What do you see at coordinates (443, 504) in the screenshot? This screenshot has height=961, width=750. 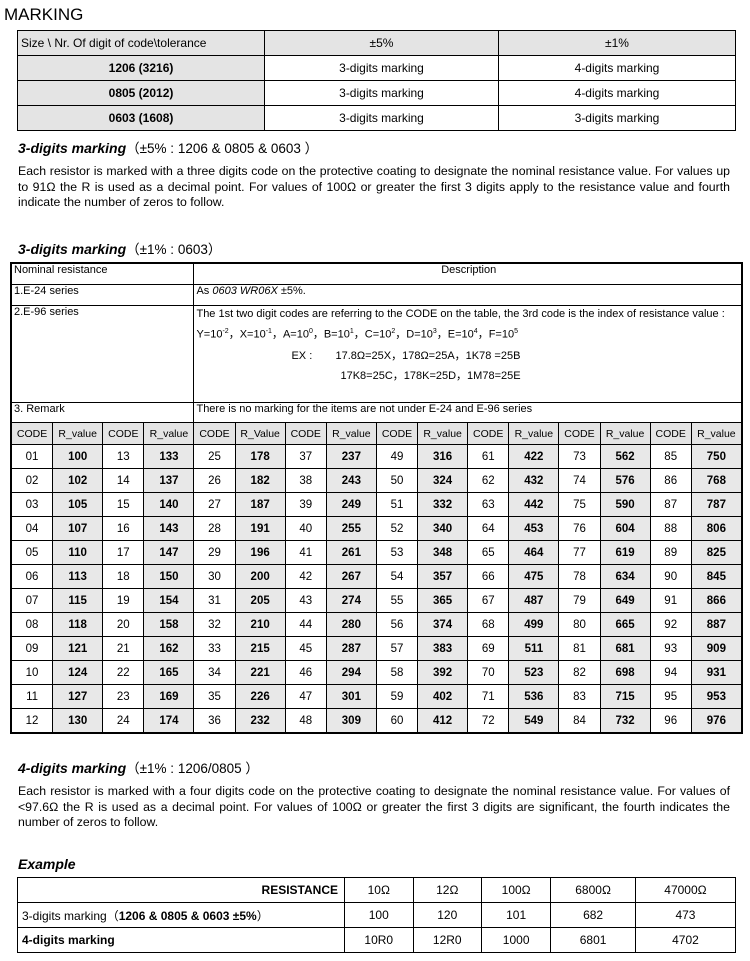 I see `r-value-cell: 332` at bounding box center [443, 504].